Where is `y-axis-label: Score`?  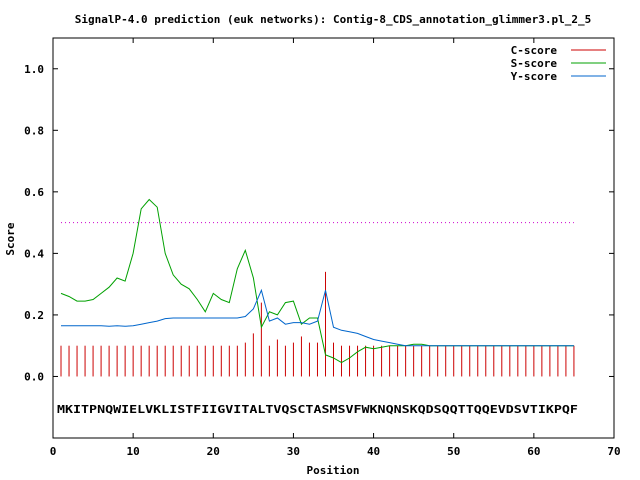
y-axis-label: Score is located at coordinates (10, 238).